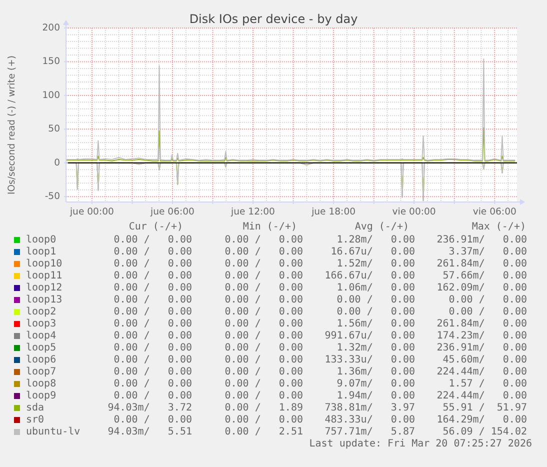 The image size is (547, 467). Describe the element at coordinates (369, 408) in the screenshot. I see `text: 738.81m/ 3.97` at that location.